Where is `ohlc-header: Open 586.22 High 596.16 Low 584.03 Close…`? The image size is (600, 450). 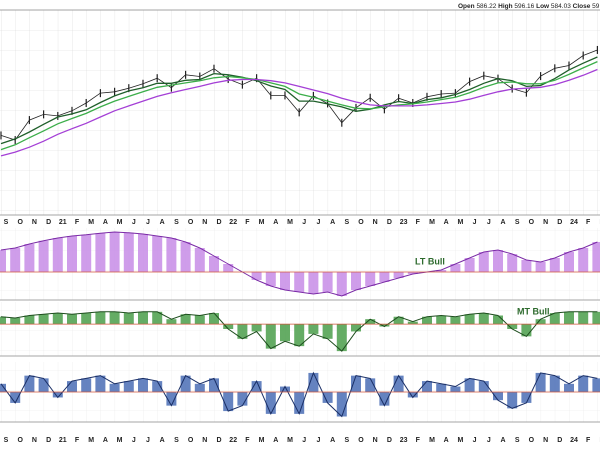 ohlc-header: Open 586.22 High 596.16 Low 584.03 Close… is located at coordinates (529, 6).